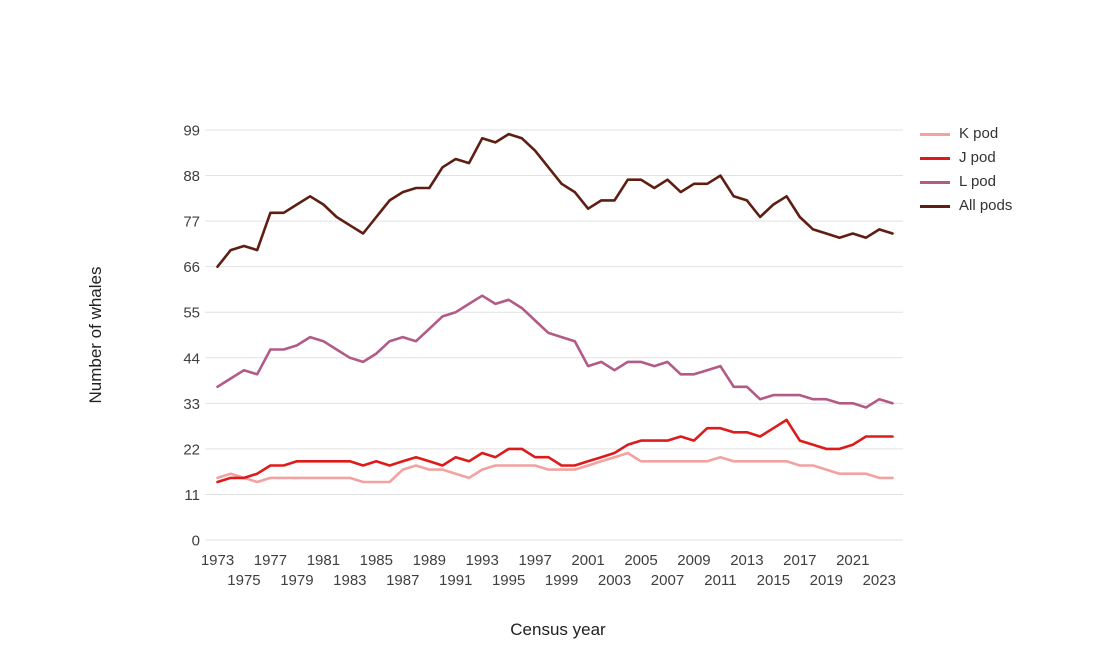 This screenshot has height=670, width=1114. I want to click on series-line-k-pod, so click(555, 467).